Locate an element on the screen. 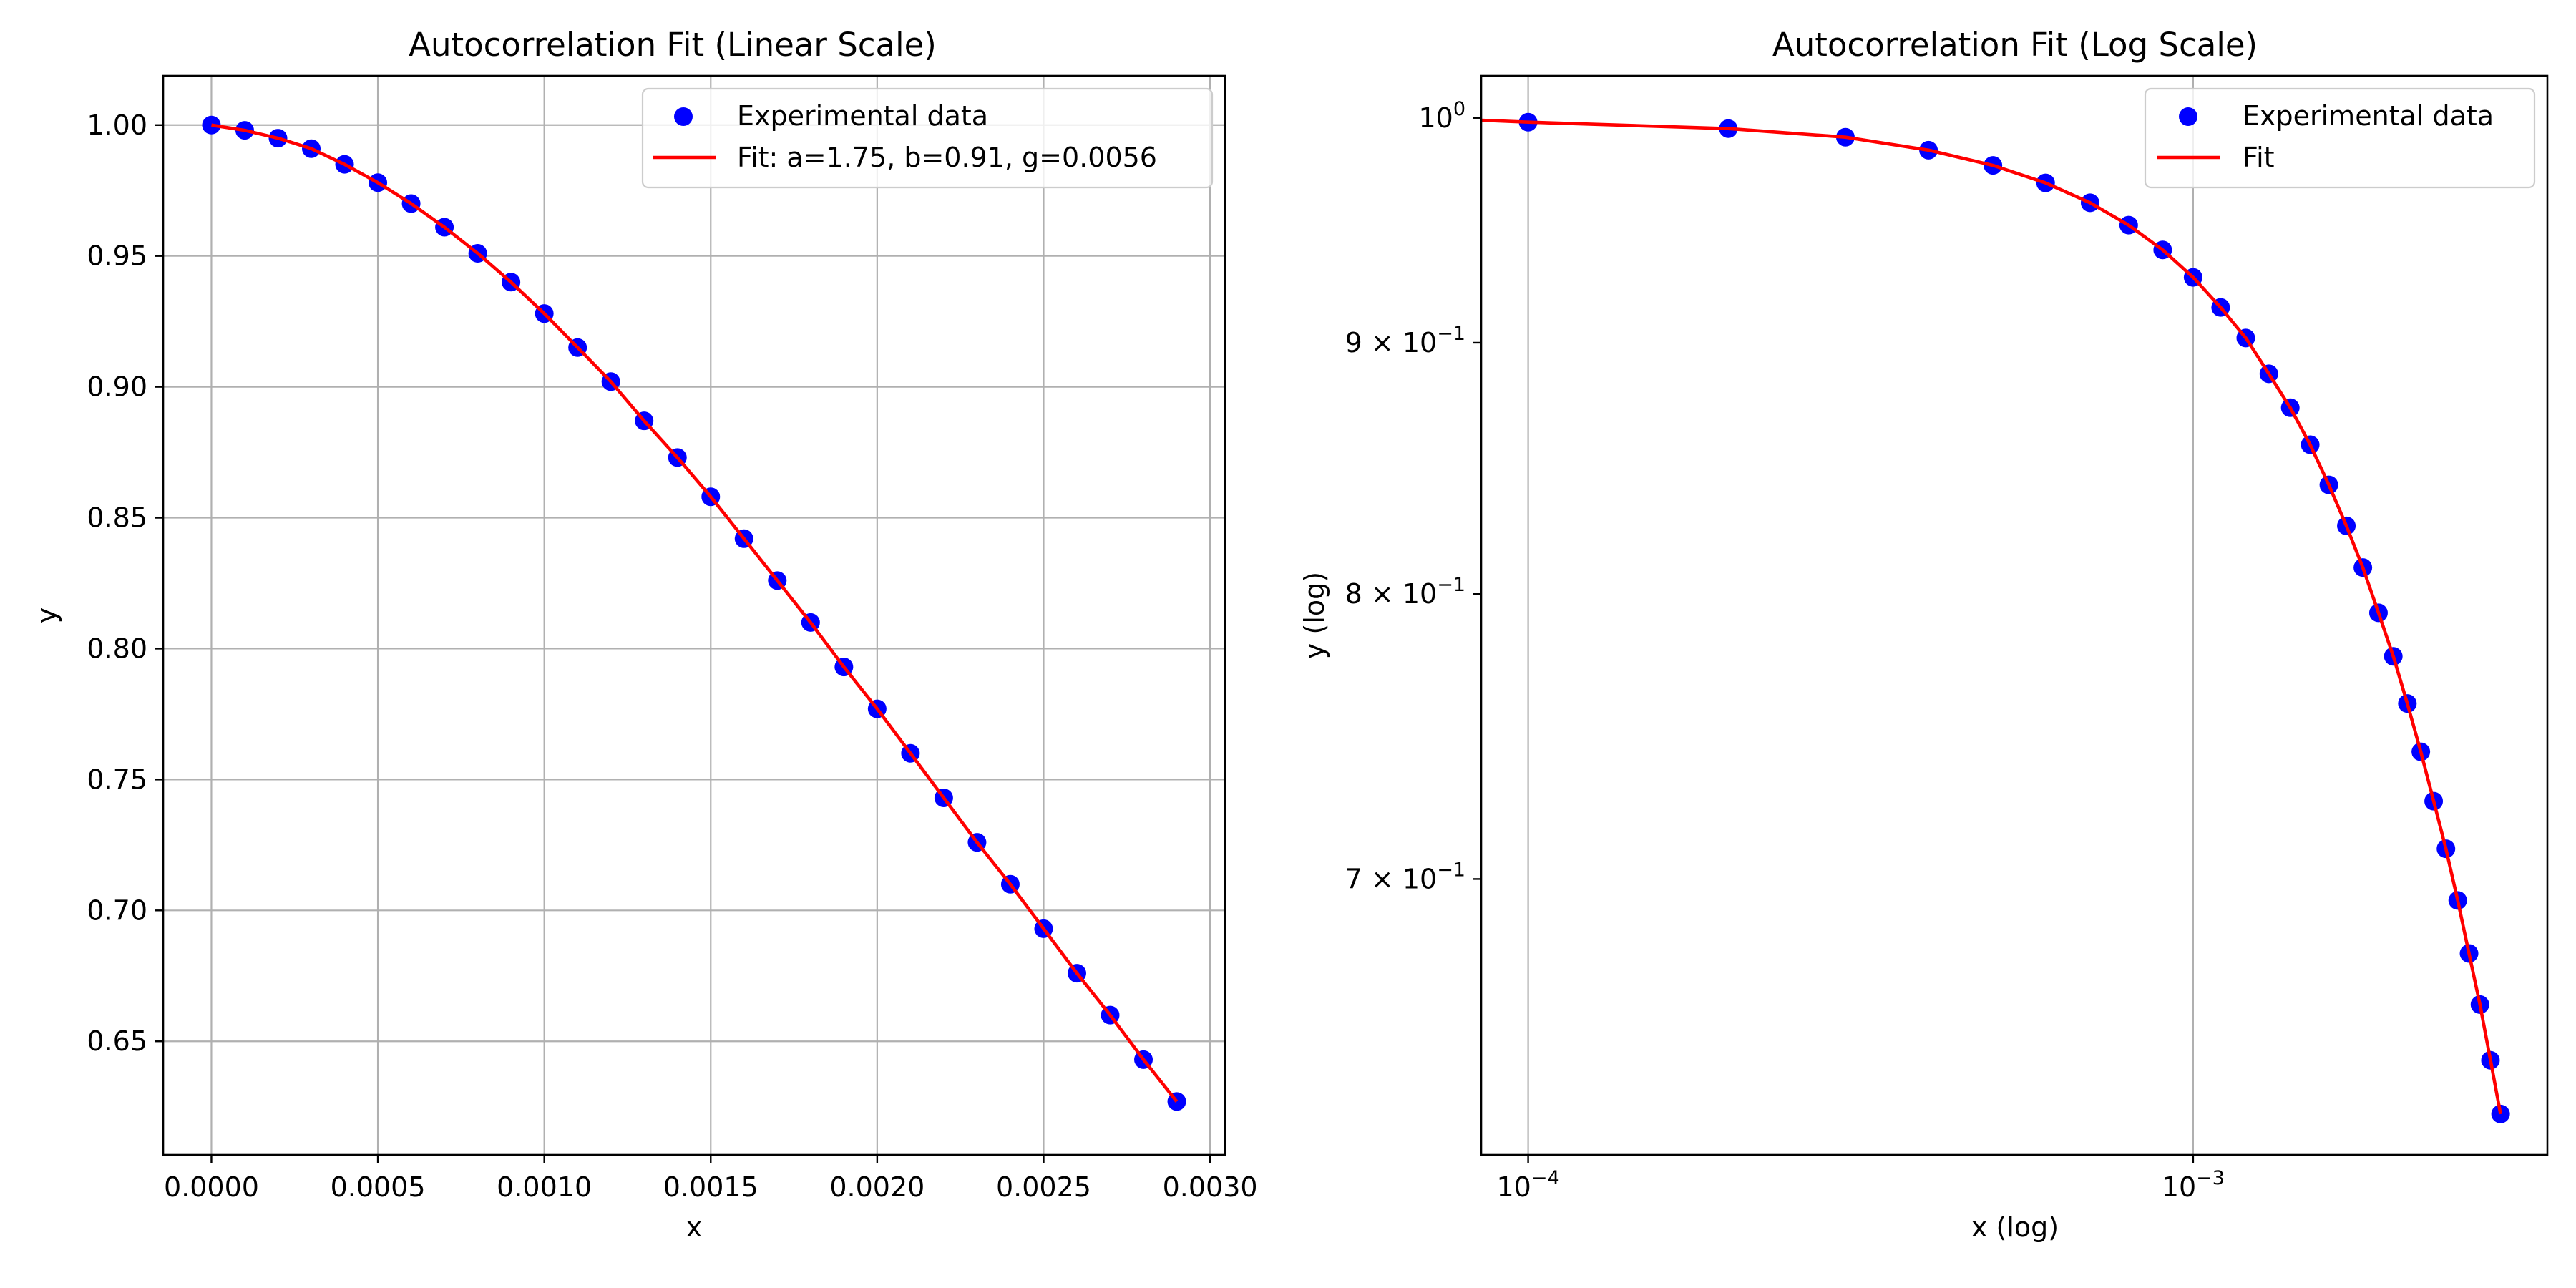 Image resolution: width=2576 pixels, height=1288 pixels. right-y-tick-label: 7 × 10⁻¹ is located at coordinates (1405, 876).